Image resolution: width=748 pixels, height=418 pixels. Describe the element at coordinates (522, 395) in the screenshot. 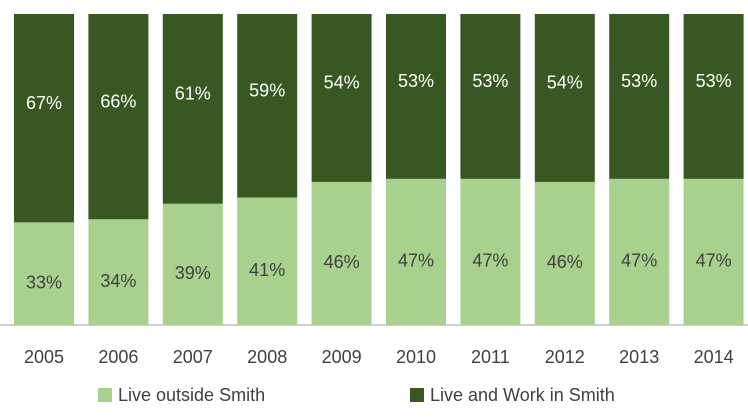

I see `legend-label: Live and Work in Smith` at that location.